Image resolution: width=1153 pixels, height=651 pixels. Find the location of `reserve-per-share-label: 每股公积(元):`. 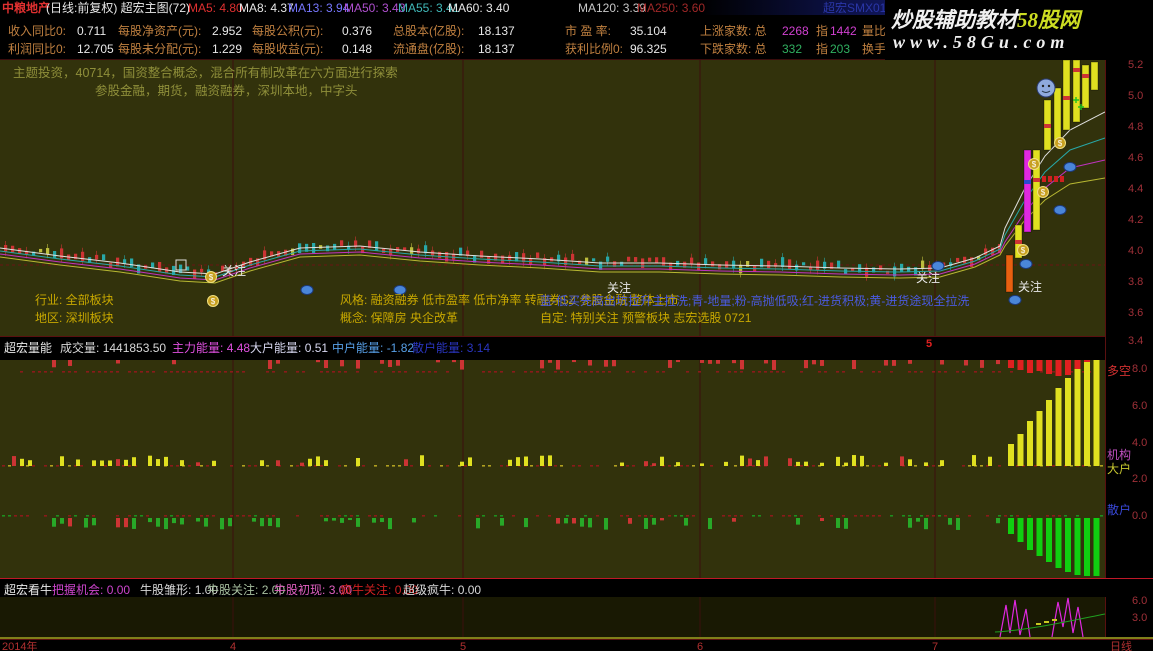

reserve-per-share-label: 每股公积(元): is located at coordinates (288, 31).